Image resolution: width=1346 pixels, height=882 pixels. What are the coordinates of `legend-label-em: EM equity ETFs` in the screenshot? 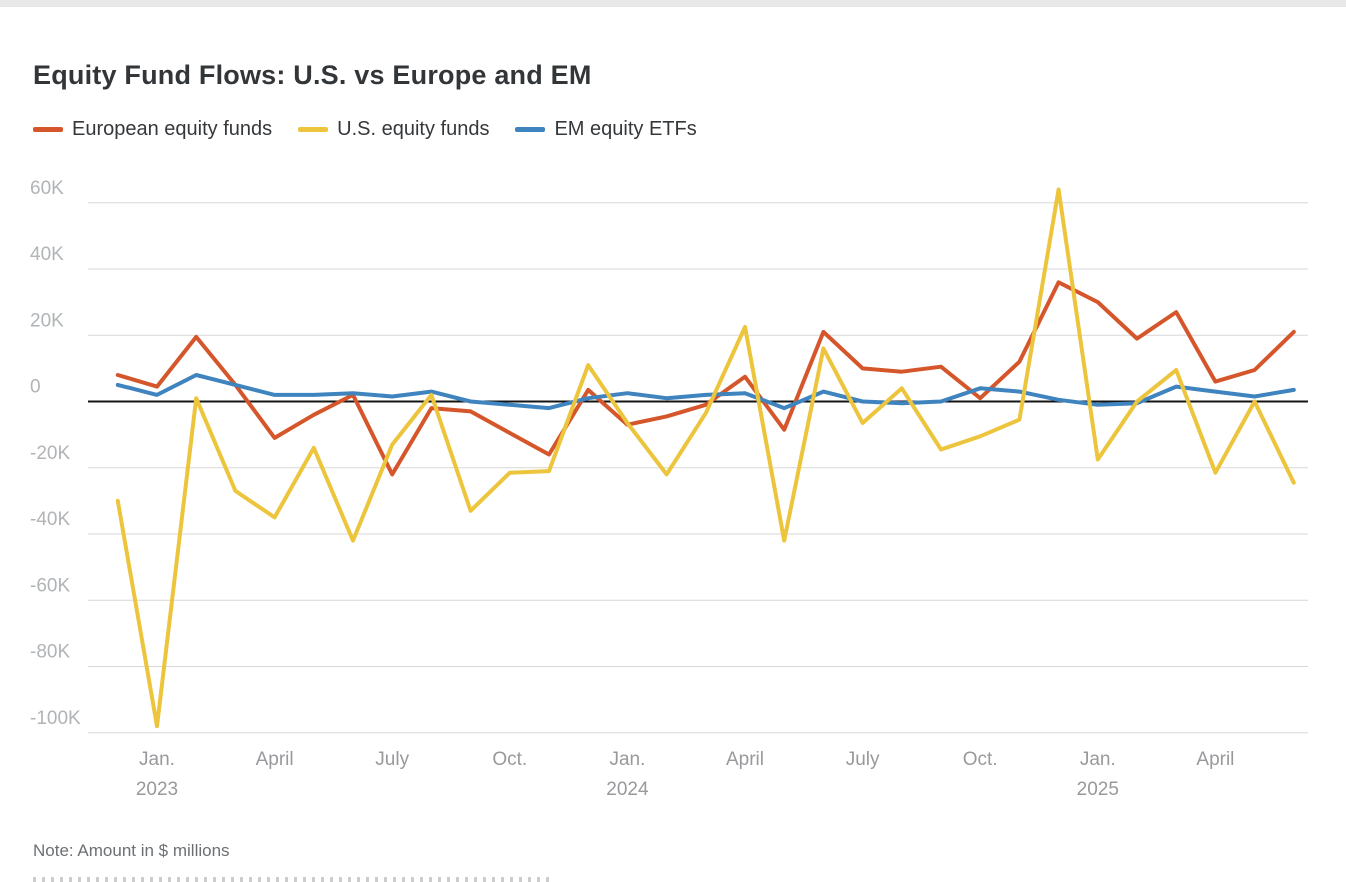 It's located at (625, 129).